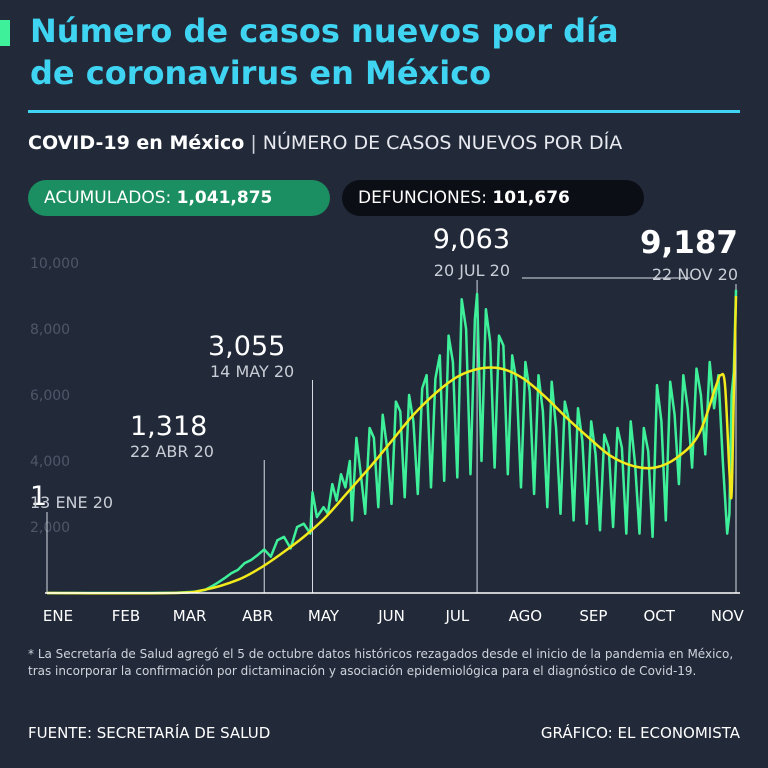  Describe the element at coordinates (50, 462) in the screenshot. I see `y-tick-label: 4,000` at that location.